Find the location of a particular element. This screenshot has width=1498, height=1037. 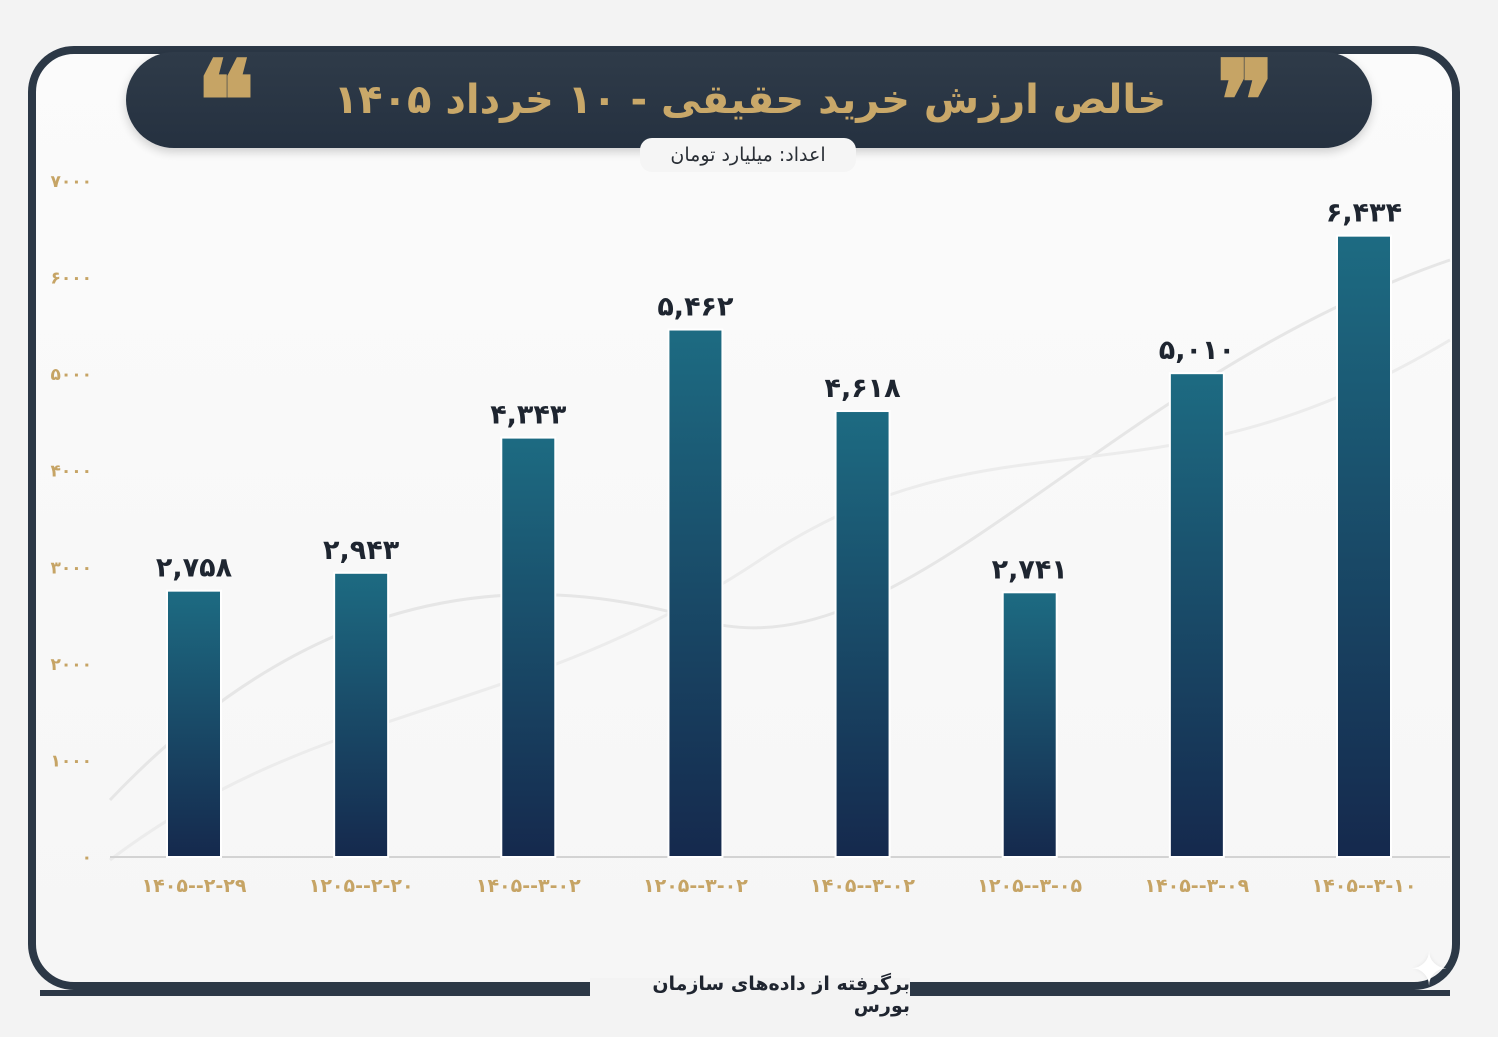

bar-value-label: ۵,۰۱۰ is located at coordinates (1197, 350).